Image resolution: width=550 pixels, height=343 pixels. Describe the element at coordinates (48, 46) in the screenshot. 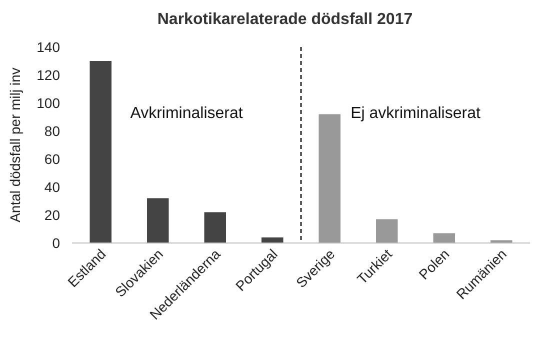

I see `y-tick-label: 140` at that location.